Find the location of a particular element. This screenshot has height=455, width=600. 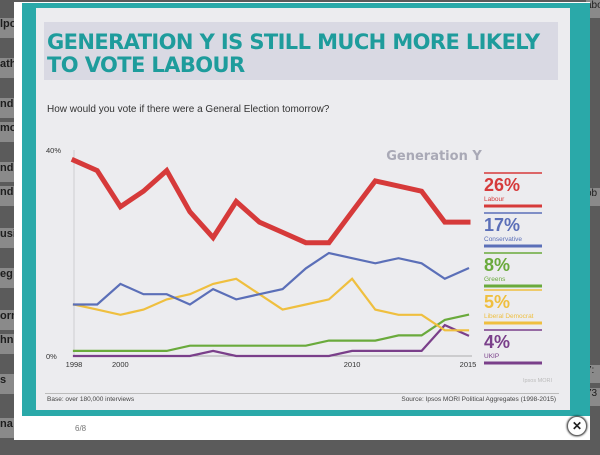

chart-title: Generation Y is located at coordinates (434, 156).